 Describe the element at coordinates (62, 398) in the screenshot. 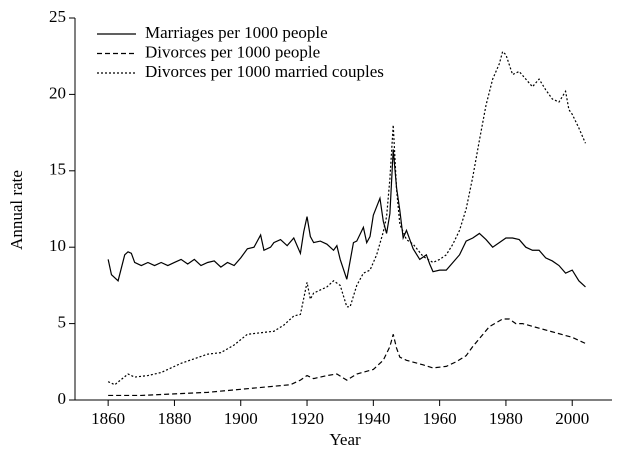

I see `y-tick-label: 0` at that location.